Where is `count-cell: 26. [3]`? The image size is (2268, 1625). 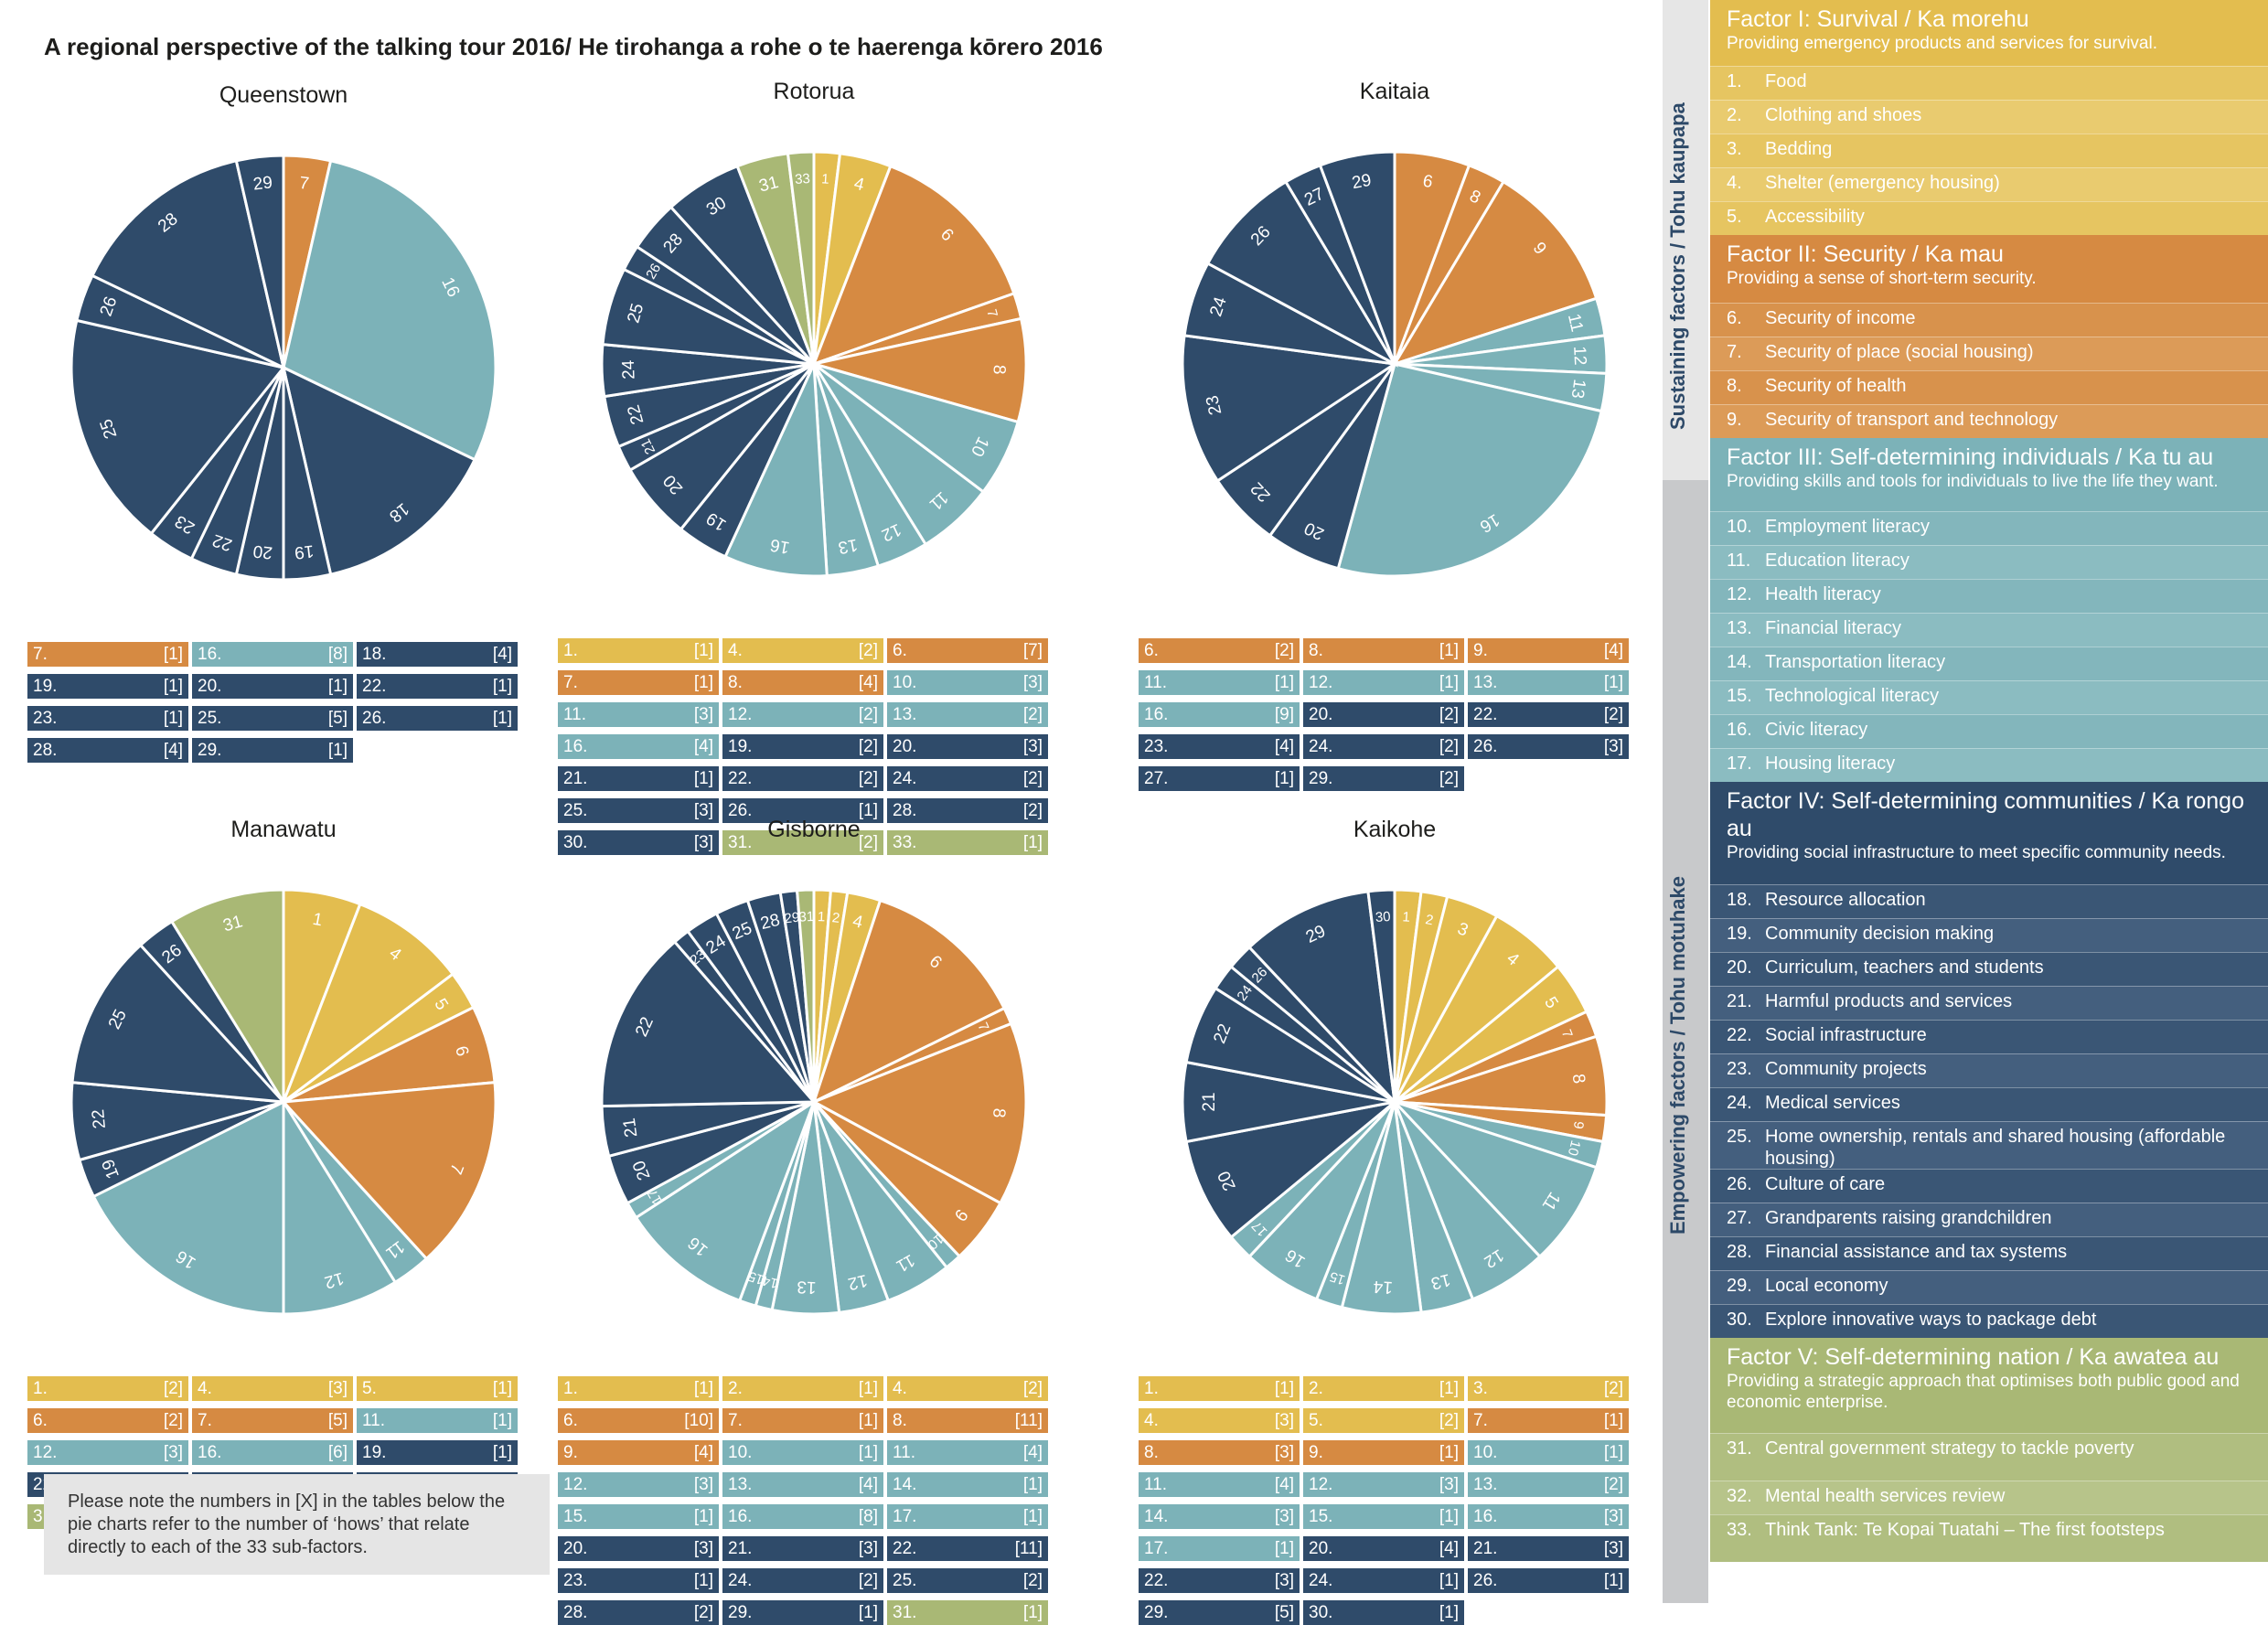
count-cell: 26. [3] is located at coordinates (1548, 746).